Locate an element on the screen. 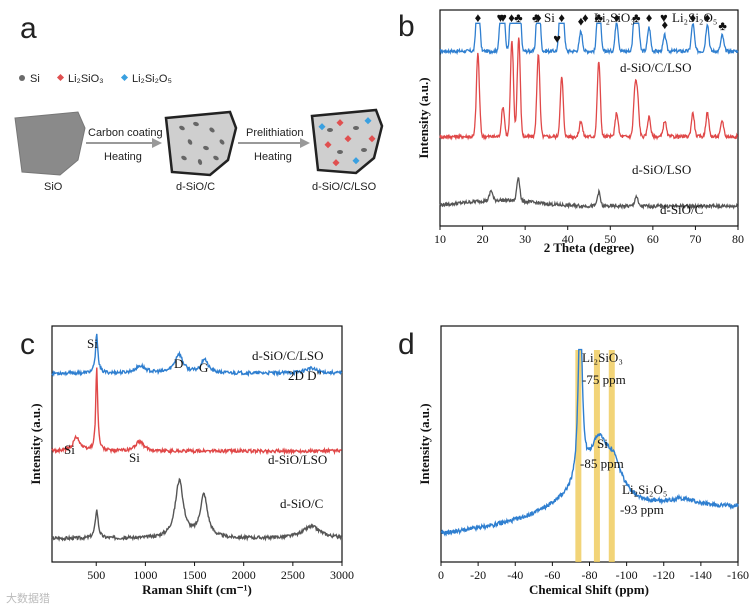 This screenshot has height=610, width=750. x-tick-label: 0 is located at coordinates (441, 575).